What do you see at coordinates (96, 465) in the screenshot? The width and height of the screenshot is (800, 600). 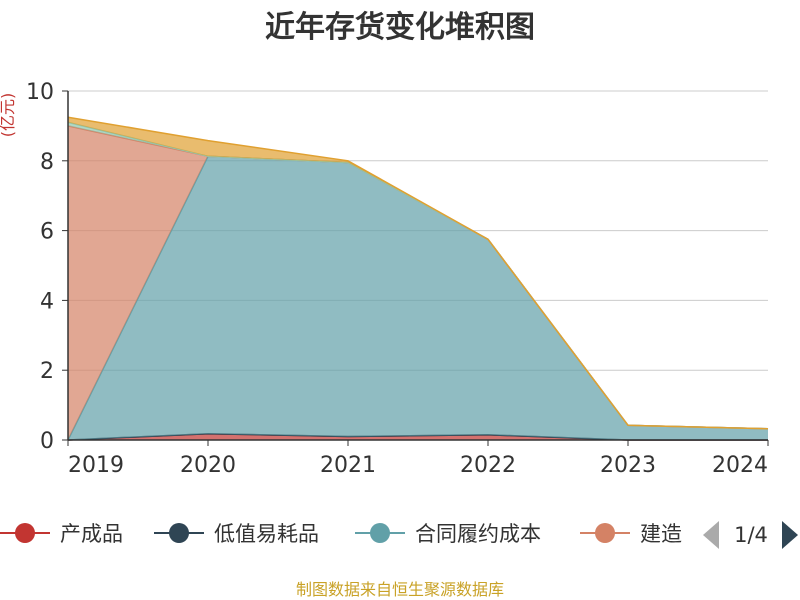 I see `x-tick-label: 2019` at bounding box center [96, 465].